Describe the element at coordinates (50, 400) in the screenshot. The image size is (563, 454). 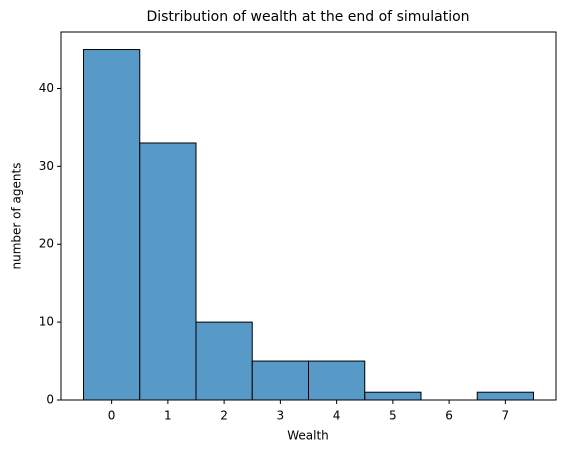
I see `y-tick-label: 0` at that location.